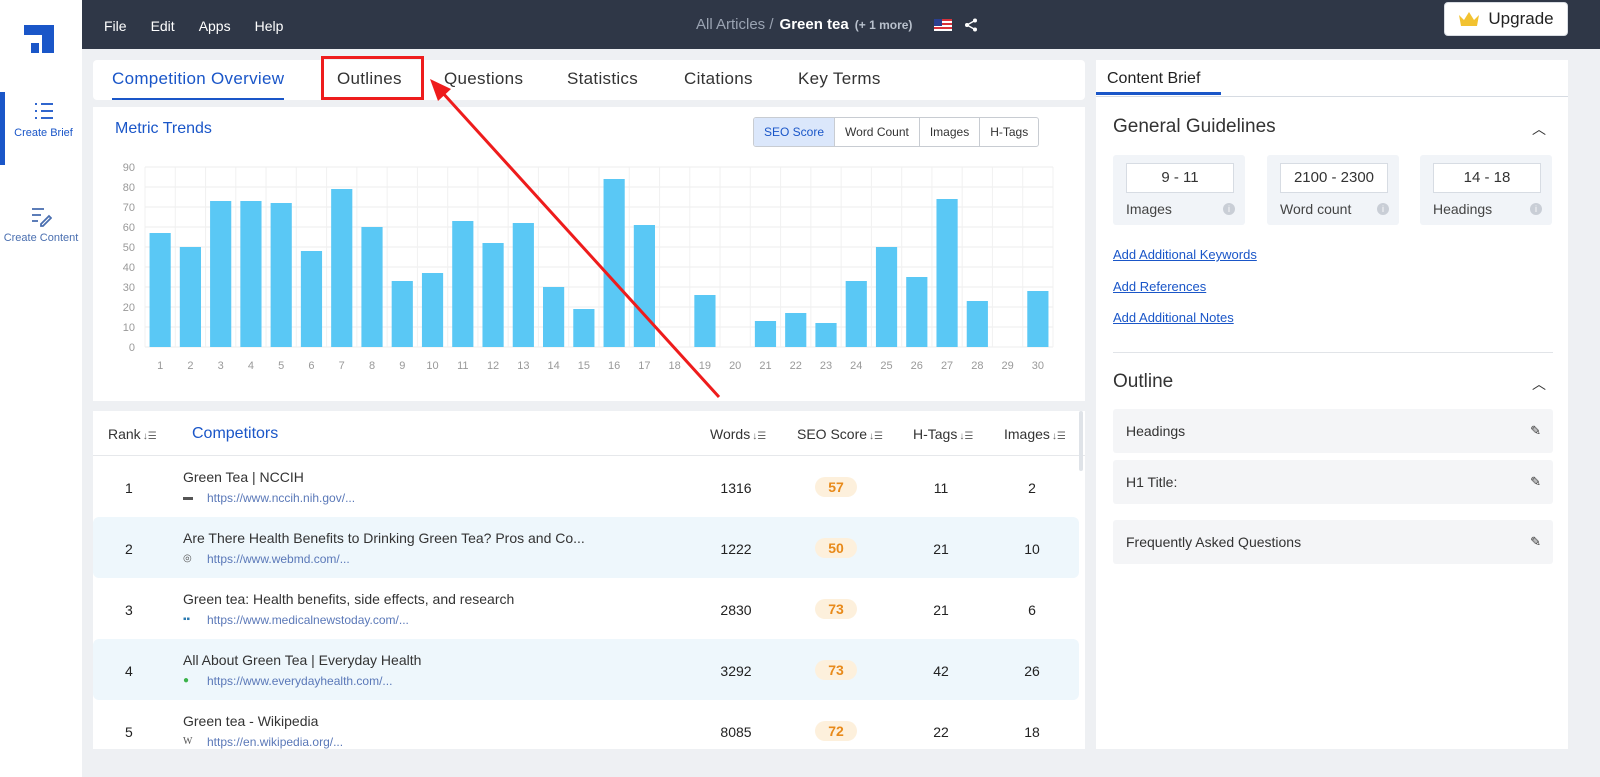 The width and height of the screenshot is (1600, 777). What do you see at coordinates (883, 24) in the screenshot?
I see `breadcrumb-more: (+ 1 more)` at bounding box center [883, 24].